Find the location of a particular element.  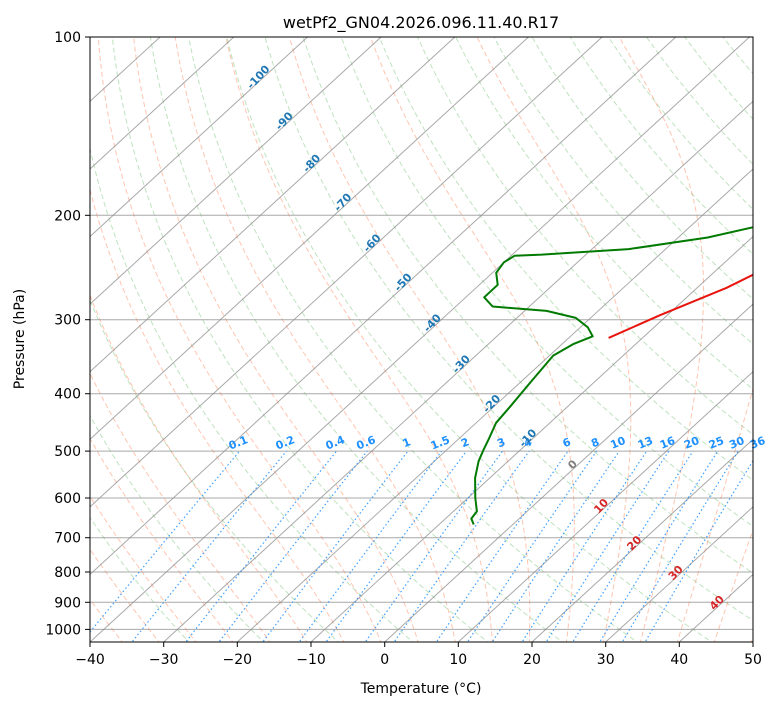

x-tick-label: −10 is located at coordinates (311, 660).